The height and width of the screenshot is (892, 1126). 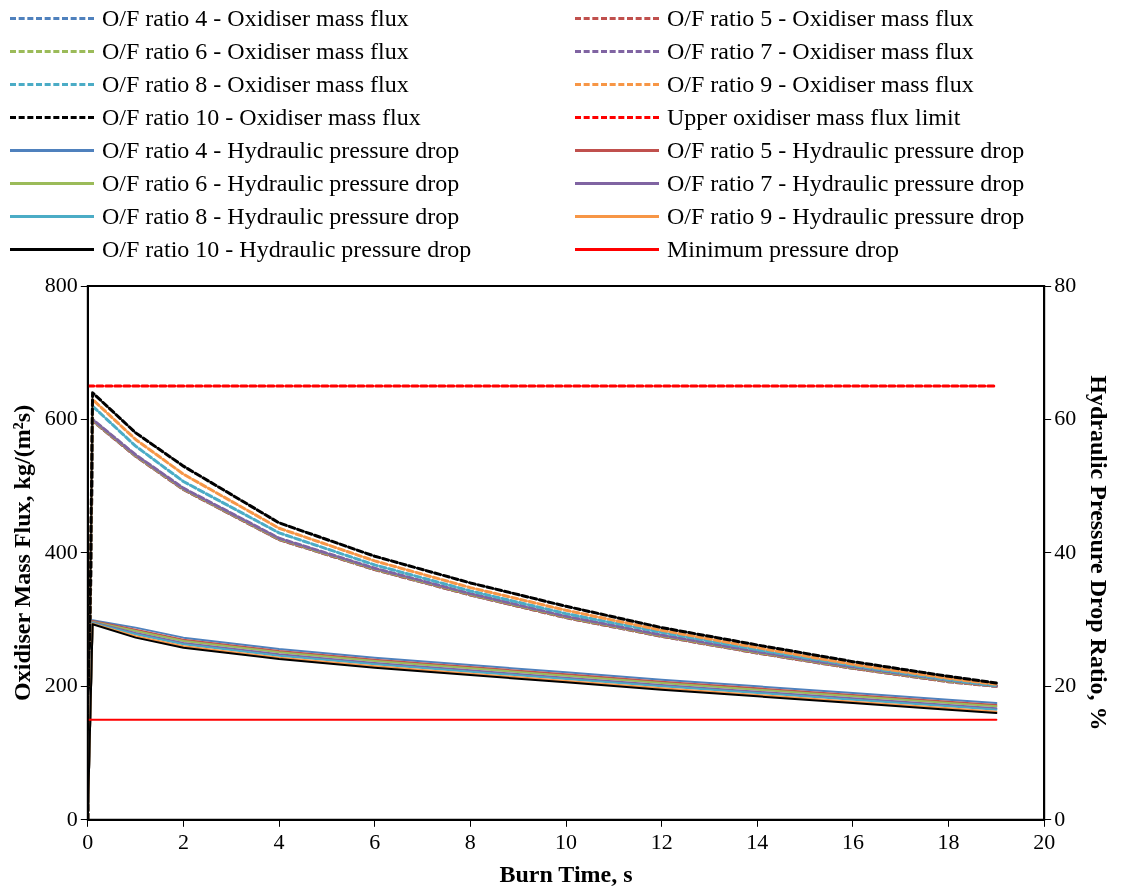 I want to click on x-tick-label: 12, so click(x=661, y=841).